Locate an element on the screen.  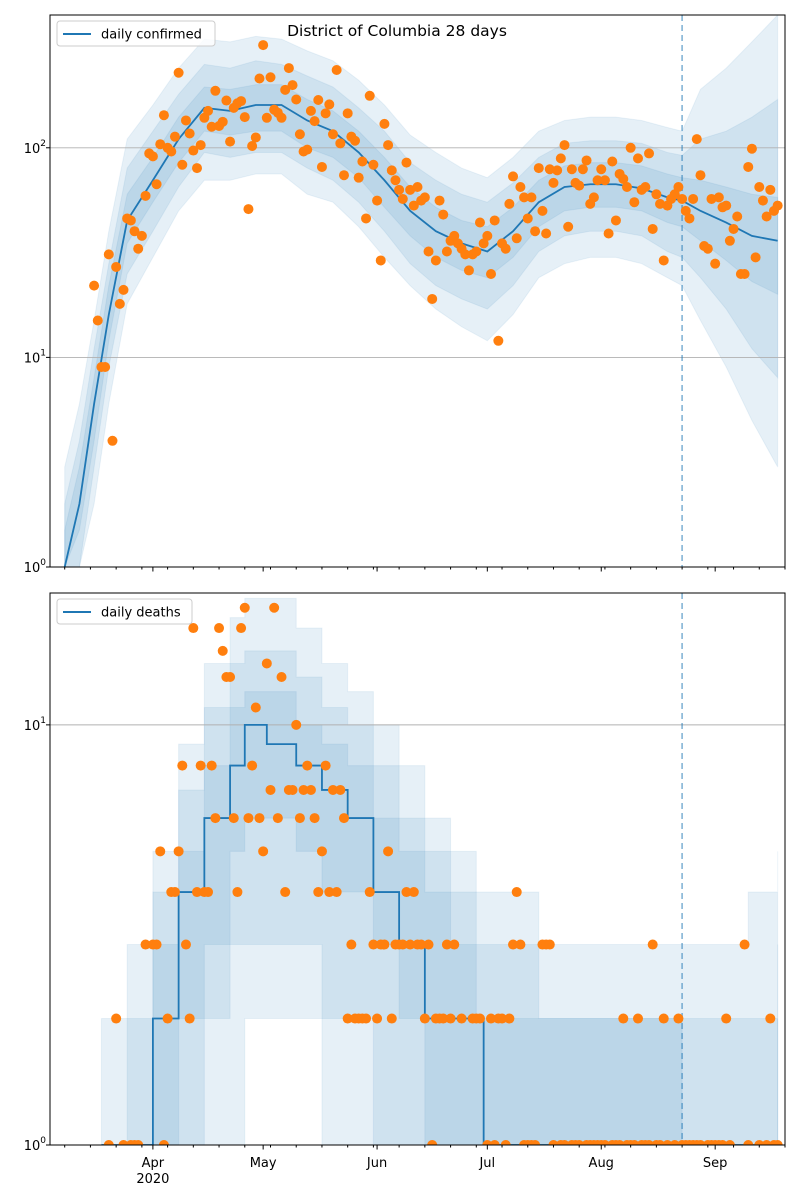
y-tick-label: 10⁰ is located at coordinates (35, 567).